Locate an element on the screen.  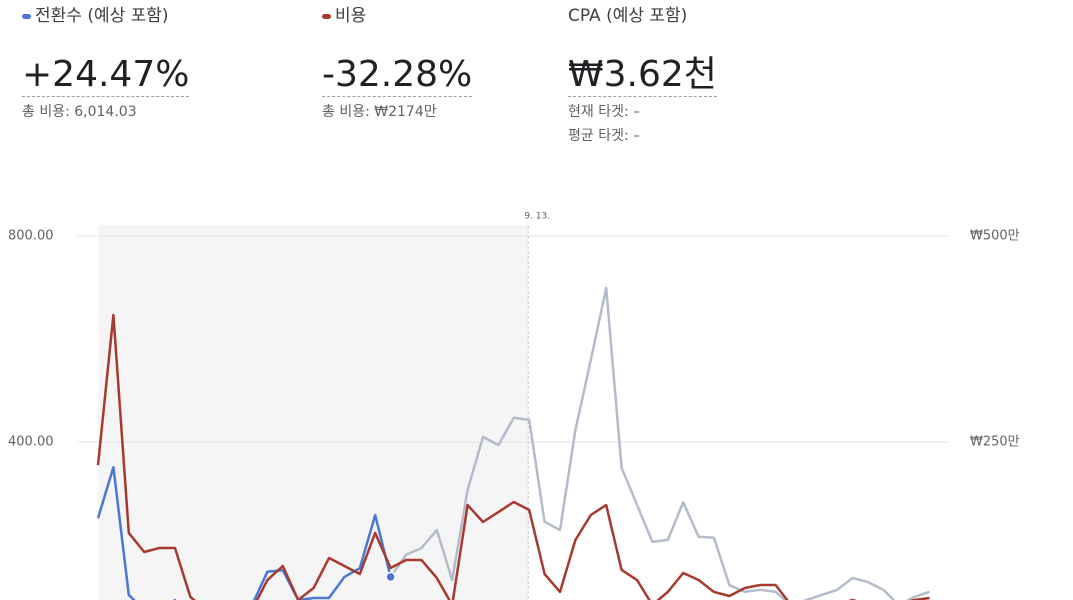
y2-tick-label: ₩250만 is located at coordinates (995, 442).